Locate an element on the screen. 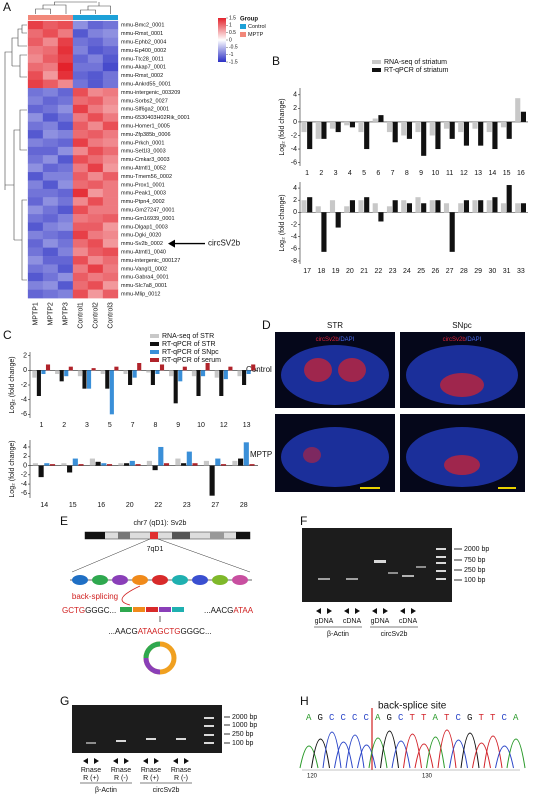 The height and width of the screenshot is (795, 534). stain: circSv2b is located at coordinates (455, 340).